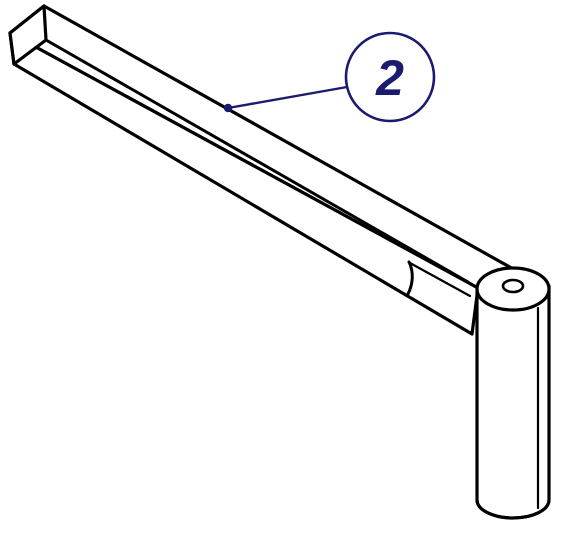 The height and width of the screenshot is (536, 581). I want to click on handle-bar-cut-line, so click(440, 279).